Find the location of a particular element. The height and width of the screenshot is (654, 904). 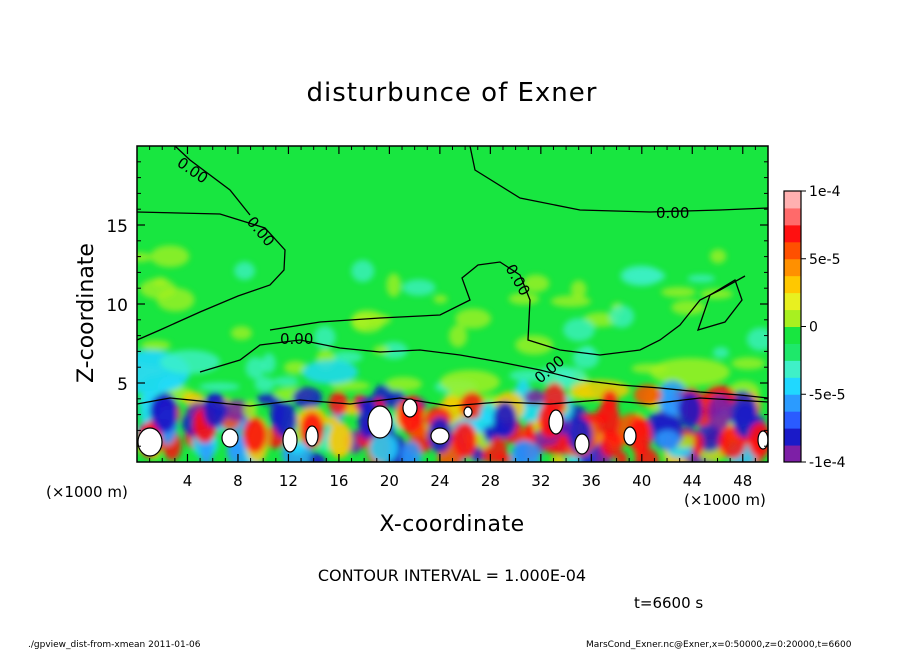

x-tick-label: 40 is located at coordinates (641, 481).